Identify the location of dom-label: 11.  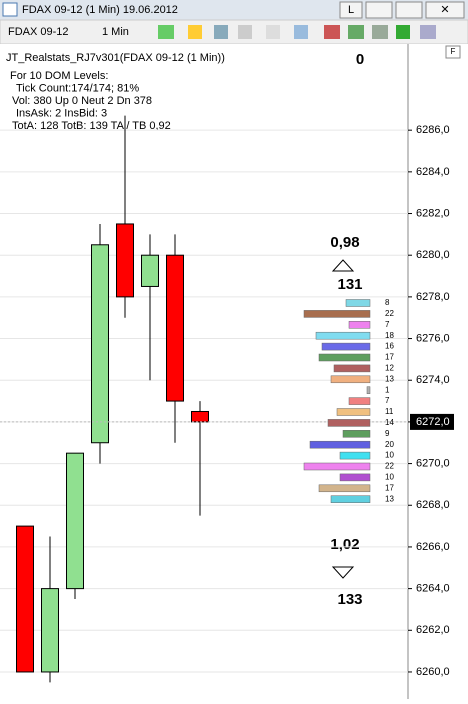
(389, 411).